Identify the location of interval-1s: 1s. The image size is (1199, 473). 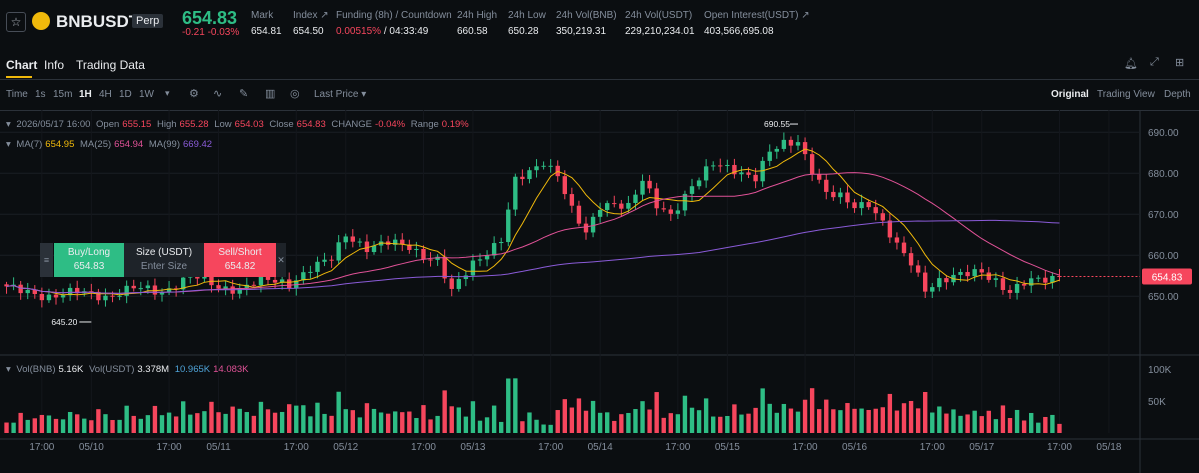
(40, 94).